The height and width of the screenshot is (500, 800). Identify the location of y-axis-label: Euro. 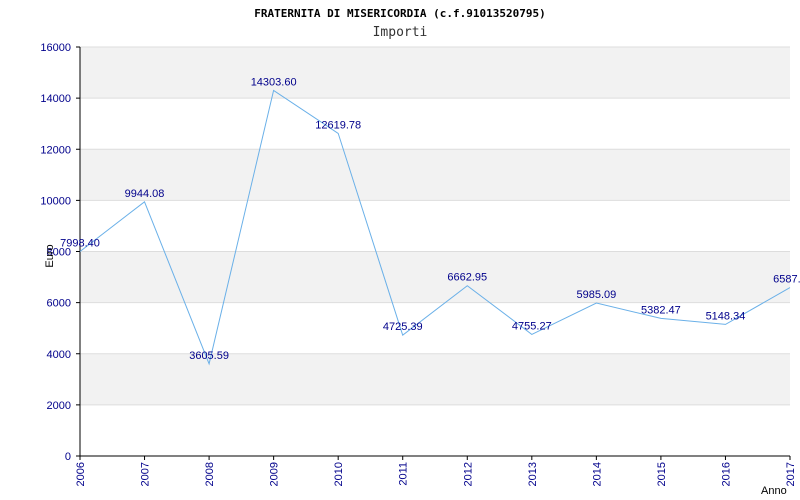
(50, 255).